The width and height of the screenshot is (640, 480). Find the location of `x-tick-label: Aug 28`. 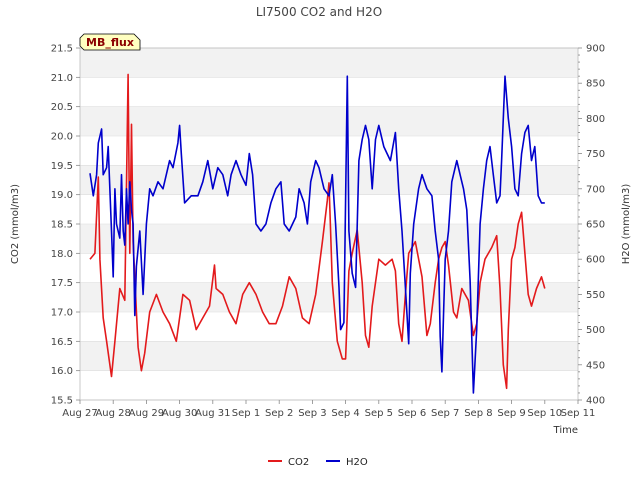

x-tick-label: Aug 28 is located at coordinates (112, 413).